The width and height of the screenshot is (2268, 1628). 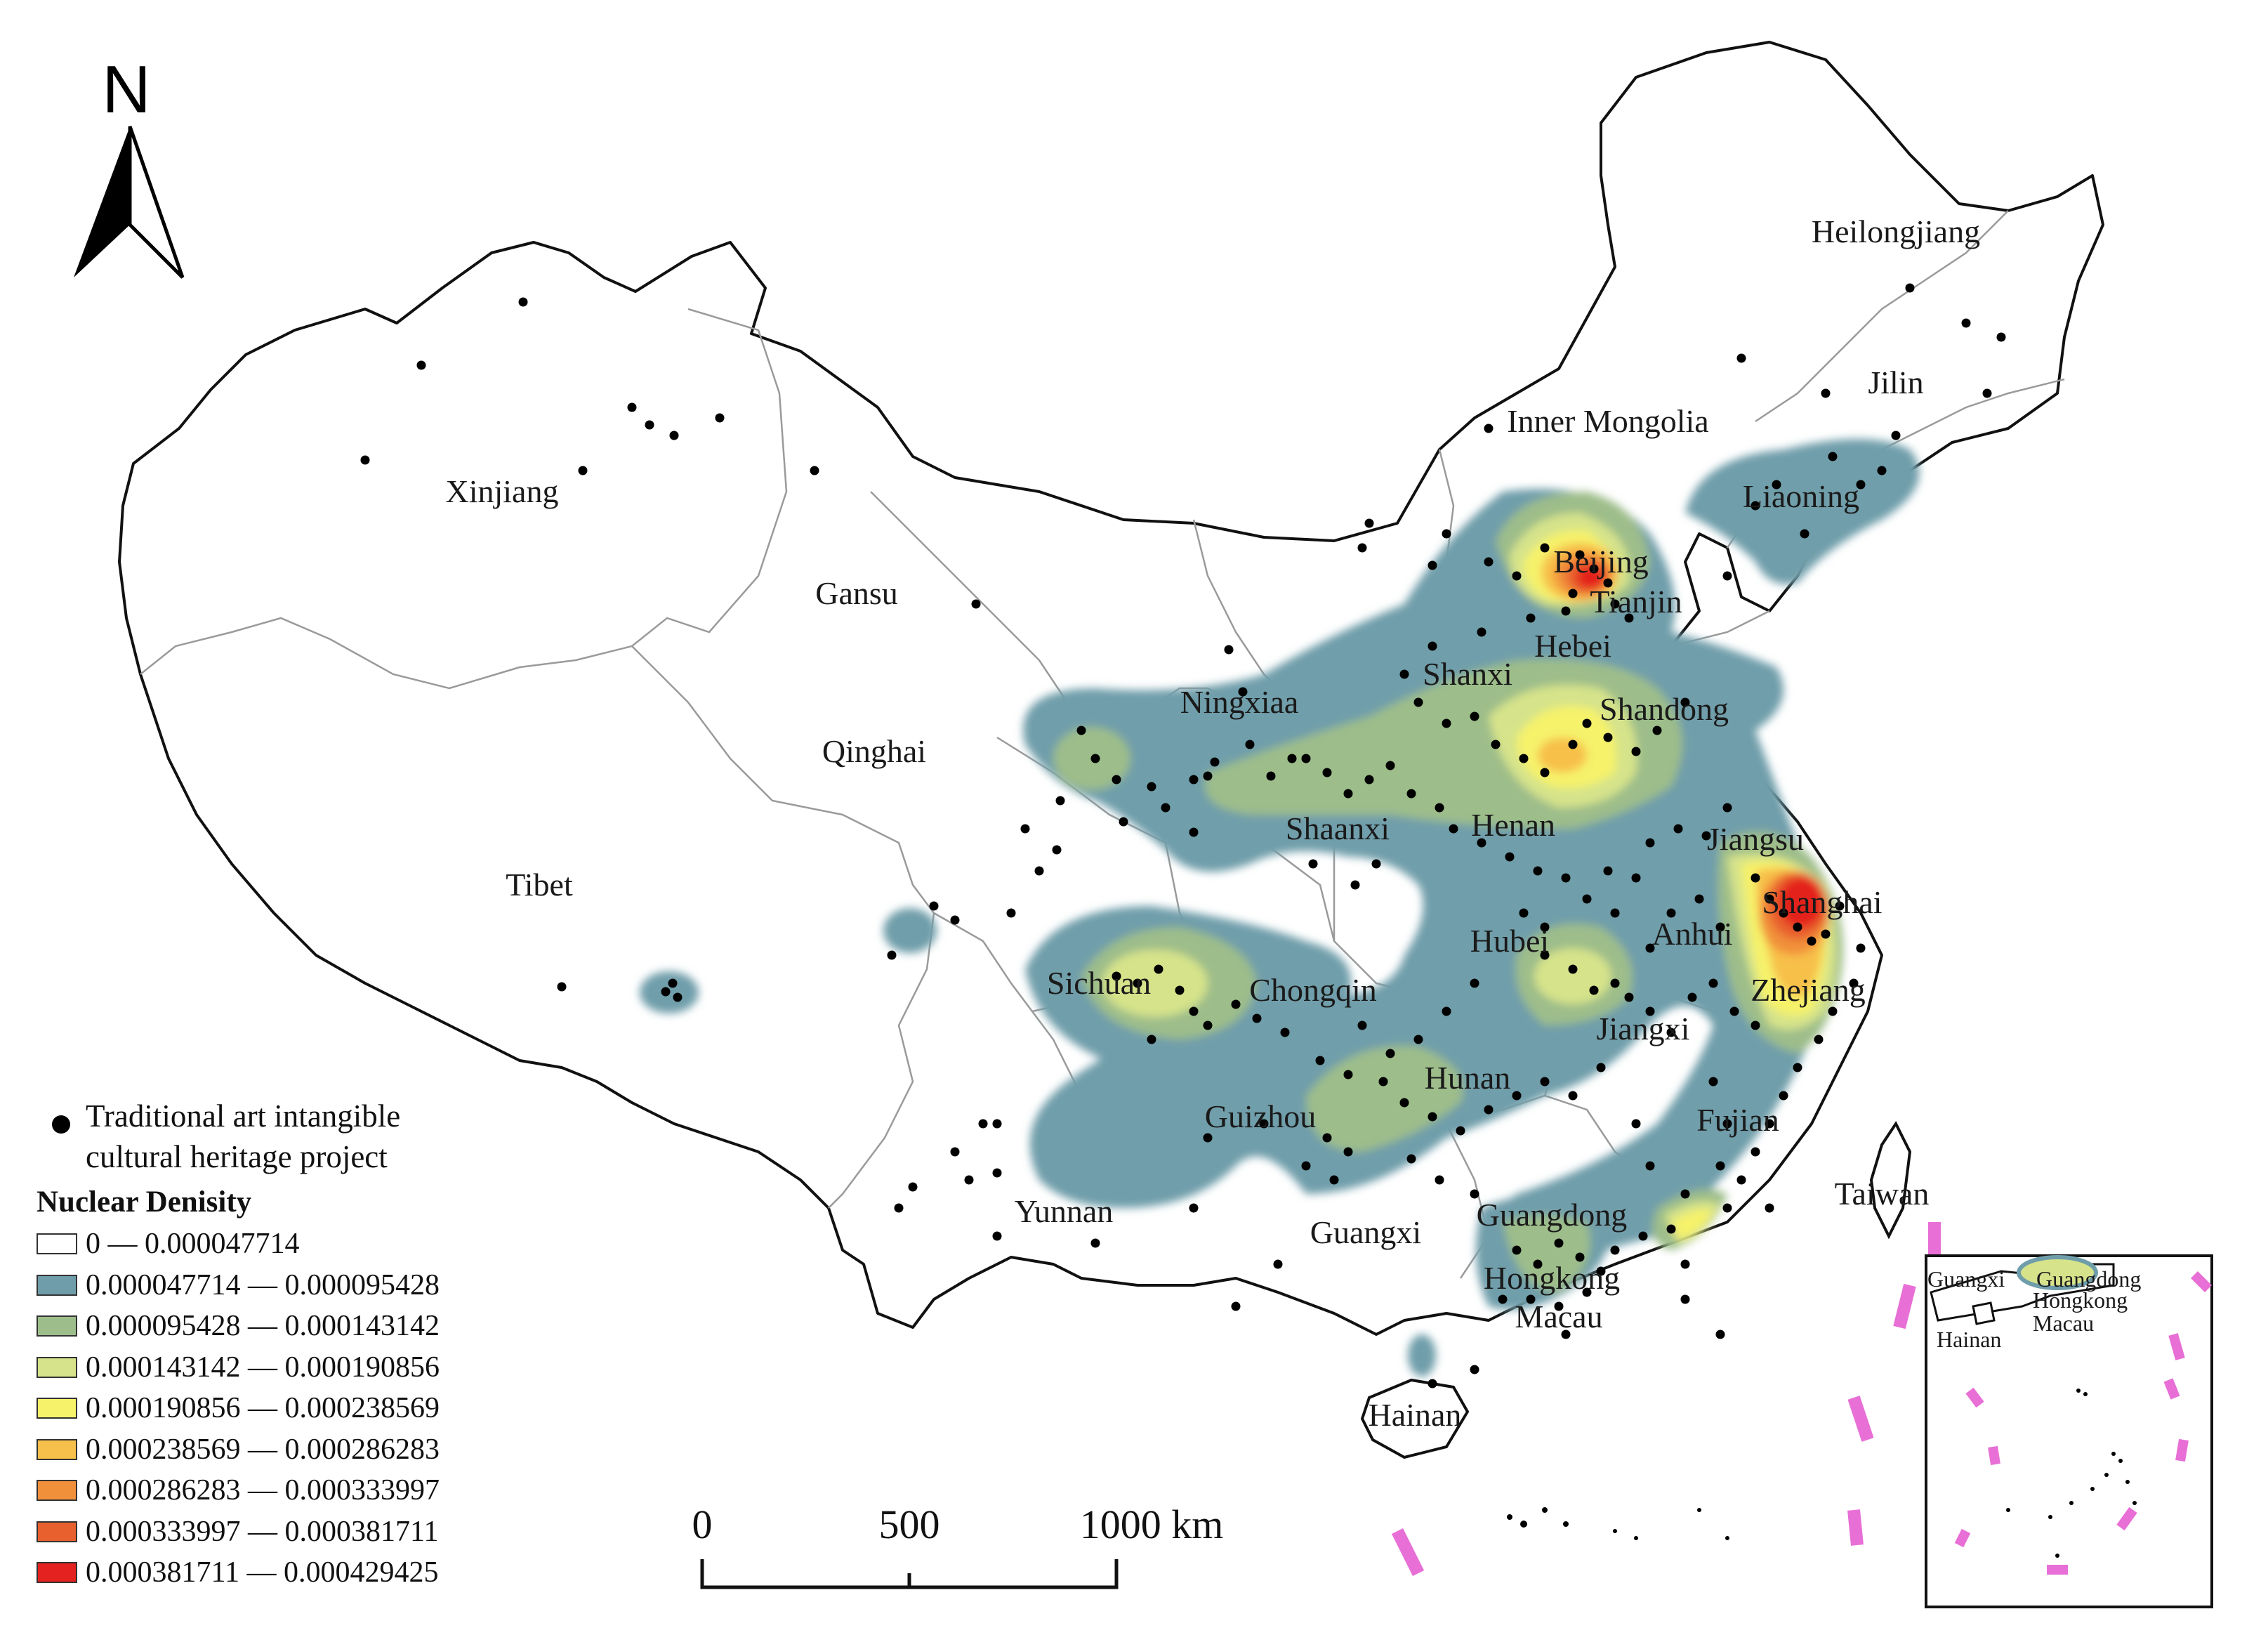 I want to click on province-label-liaoning: Liaoning, so click(x=1801, y=496).